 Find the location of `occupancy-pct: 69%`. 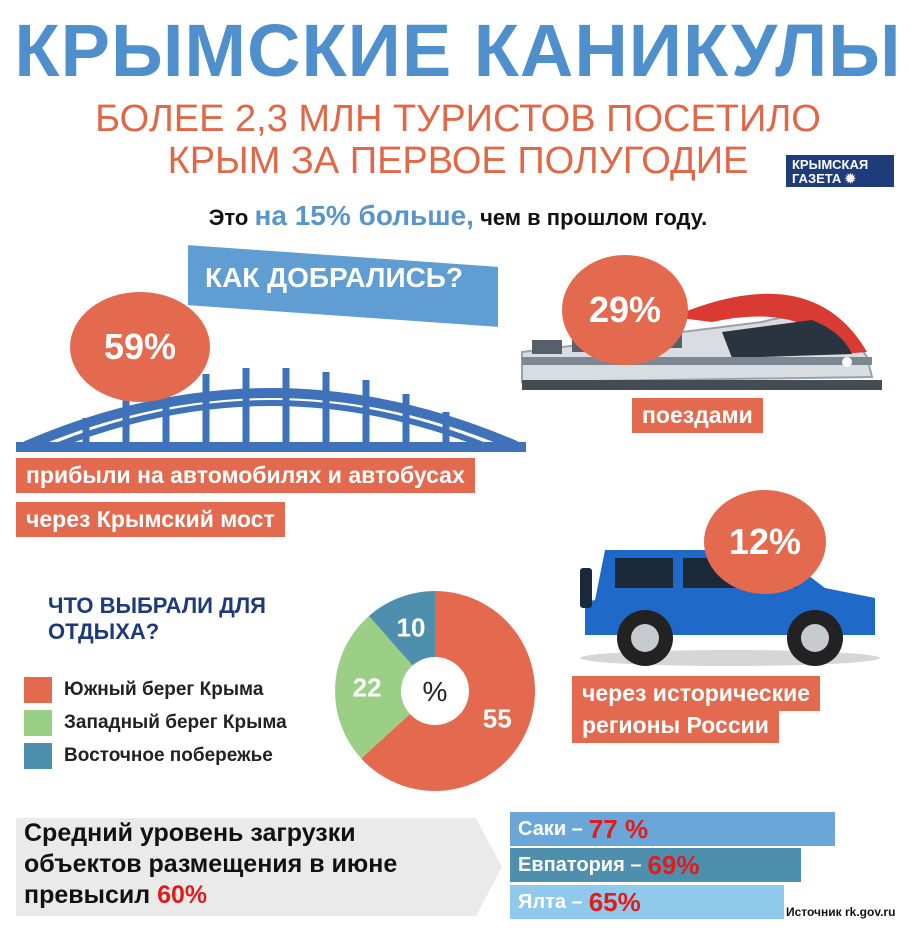

occupancy-pct: 69% is located at coordinates (673, 864).